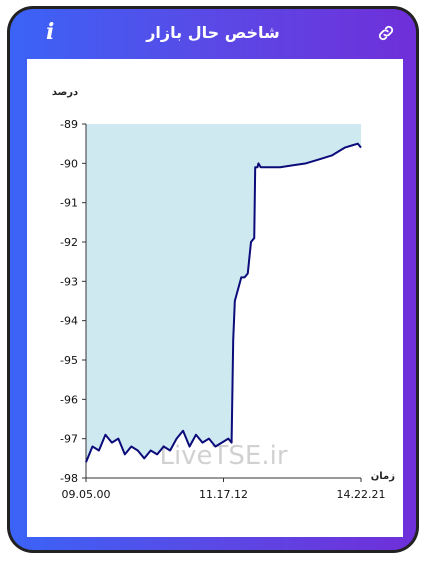 The width and height of the screenshot is (428, 574). I want to click on y-tick-label: -94, so click(69, 321).